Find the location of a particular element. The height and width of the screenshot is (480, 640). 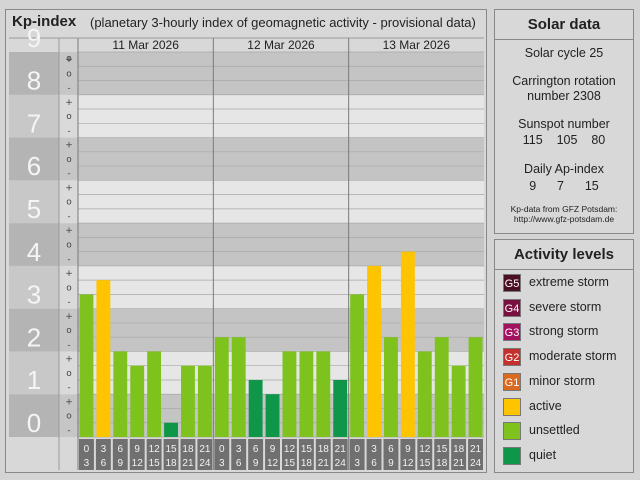

interval-start-label: 18 is located at coordinates (324, 449).